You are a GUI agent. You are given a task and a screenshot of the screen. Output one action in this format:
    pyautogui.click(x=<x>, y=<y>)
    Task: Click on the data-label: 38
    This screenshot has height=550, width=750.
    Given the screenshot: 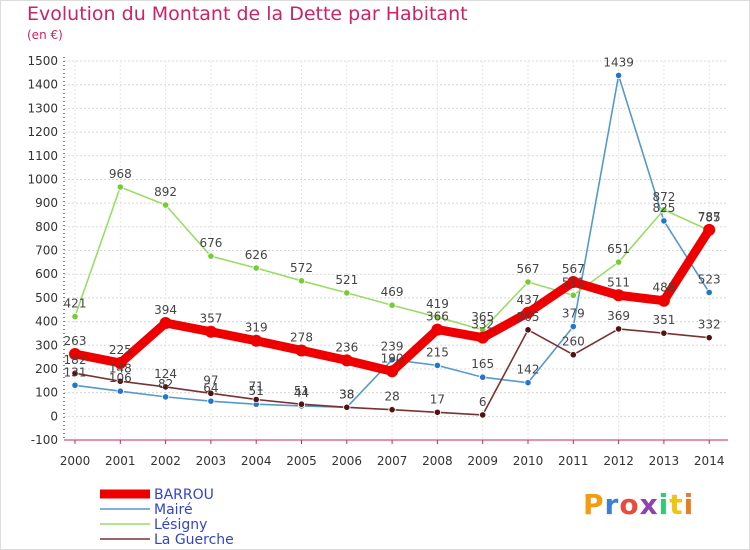 What is the action you would take?
    pyautogui.click(x=346, y=394)
    